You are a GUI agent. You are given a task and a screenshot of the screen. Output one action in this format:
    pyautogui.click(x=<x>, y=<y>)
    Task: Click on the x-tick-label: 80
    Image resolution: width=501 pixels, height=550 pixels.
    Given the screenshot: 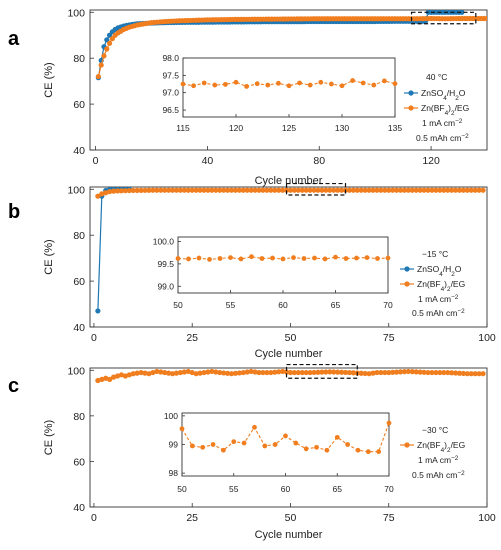 What is the action you would take?
    pyautogui.click(x=319, y=161)
    